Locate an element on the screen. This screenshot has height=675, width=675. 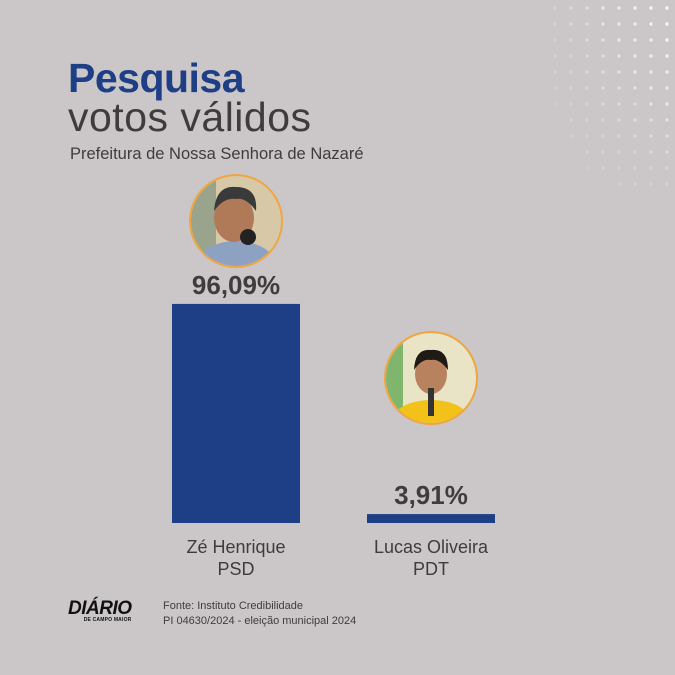
category-label-1: Zé Henrique is located at coordinates (235, 547).